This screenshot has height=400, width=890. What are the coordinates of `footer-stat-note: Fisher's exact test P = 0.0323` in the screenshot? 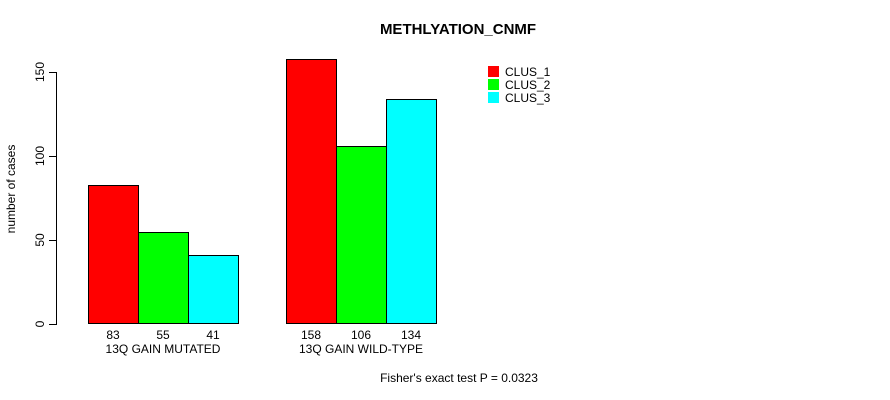 It's located at (459, 378).